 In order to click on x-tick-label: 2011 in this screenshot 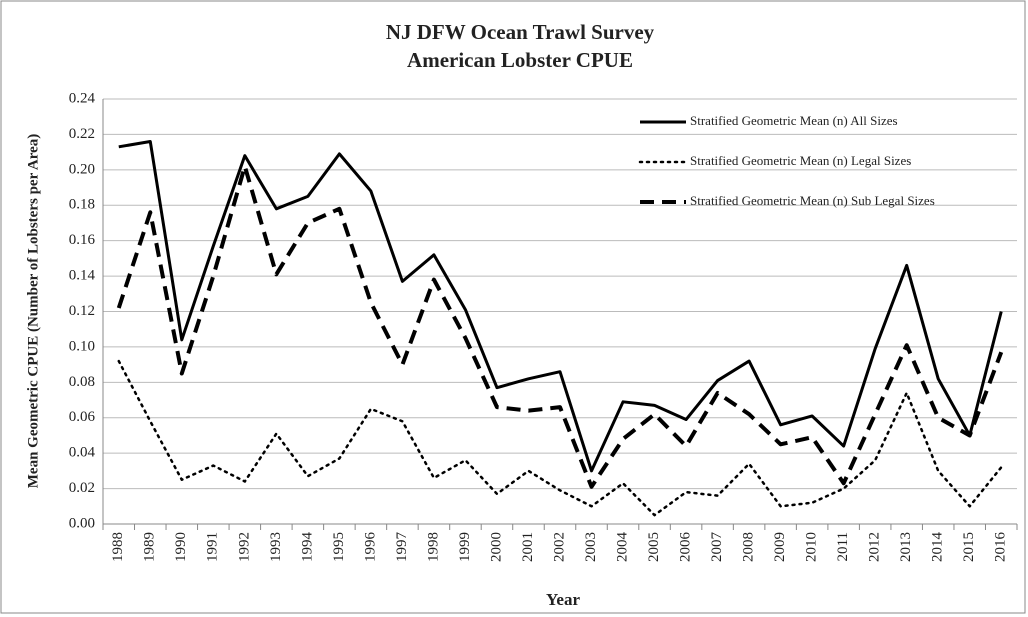, I will do `click(843, 546)`.